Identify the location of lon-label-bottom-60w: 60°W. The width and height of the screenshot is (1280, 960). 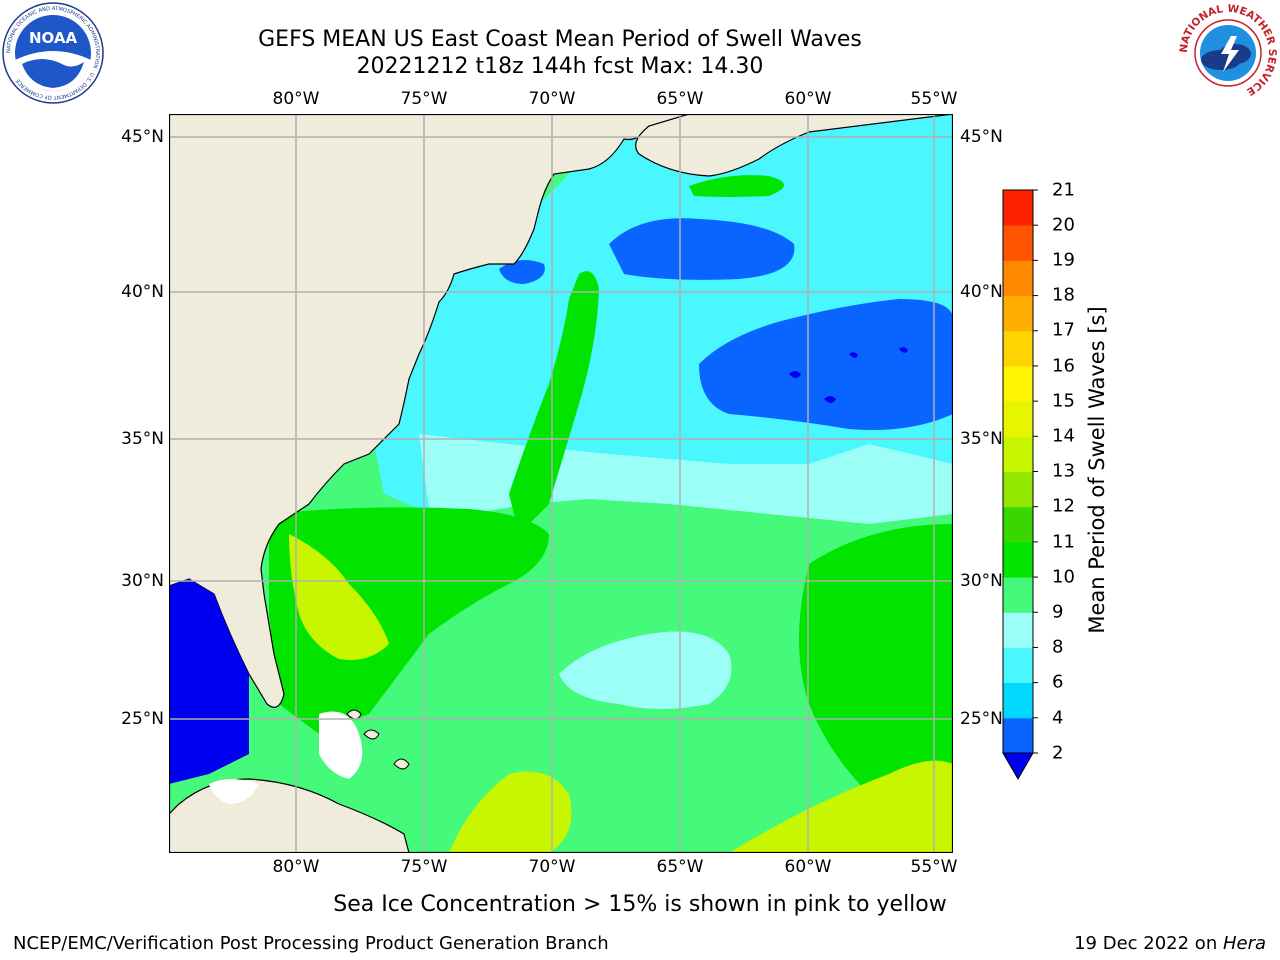
(808, 867).